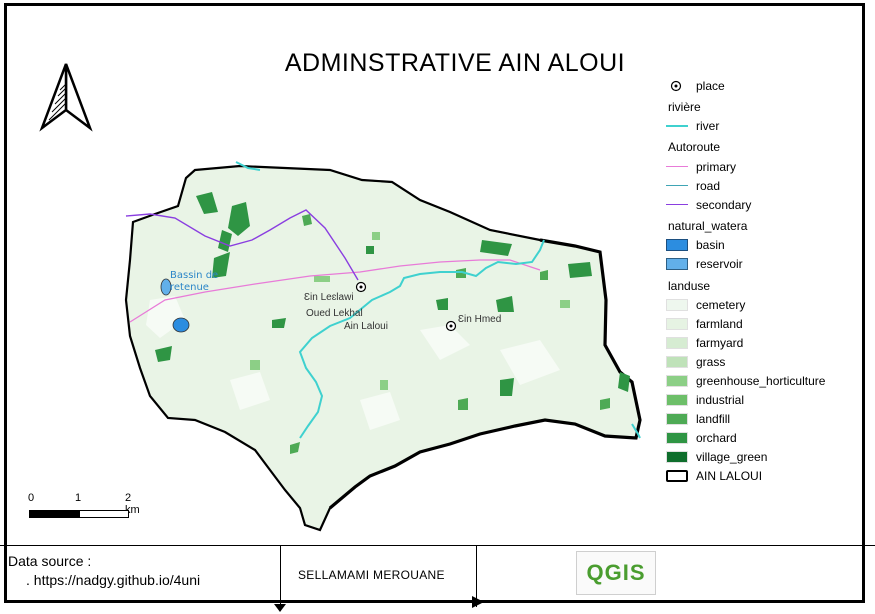  What do you see at coordinates (692, 186) in the screenshot?
I see `legend-road: road` at bounding box center [692, 186].